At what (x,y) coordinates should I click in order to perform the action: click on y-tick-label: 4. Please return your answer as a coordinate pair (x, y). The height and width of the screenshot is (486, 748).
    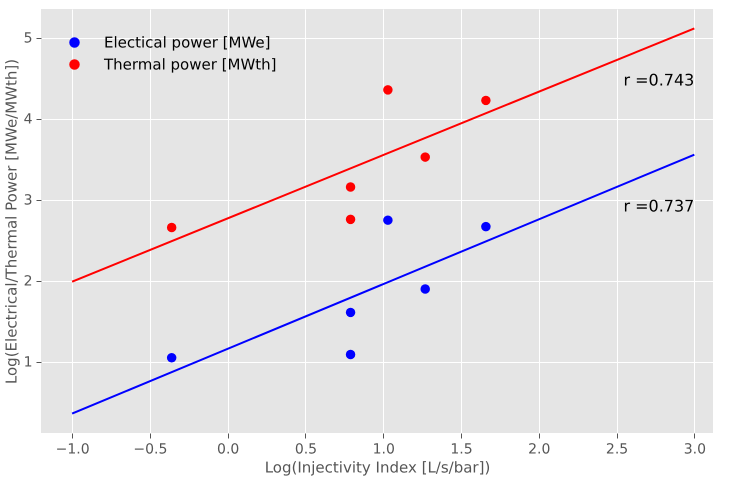
    Looking at the image, I should click on (28, 120).